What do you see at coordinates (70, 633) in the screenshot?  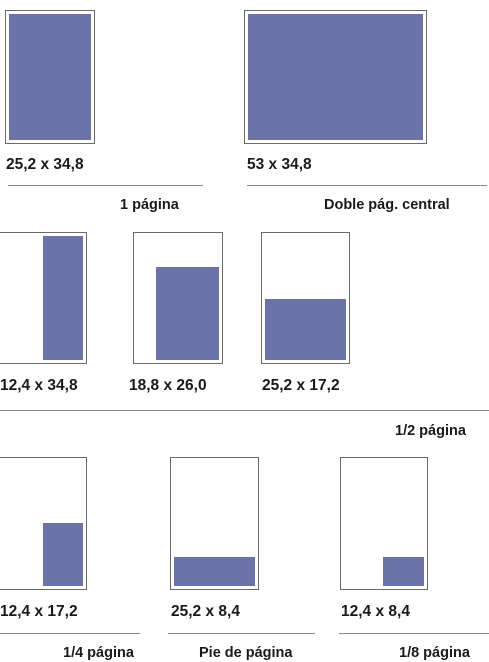 I see `divider-quarter-page` at bounding box center [70, 633].